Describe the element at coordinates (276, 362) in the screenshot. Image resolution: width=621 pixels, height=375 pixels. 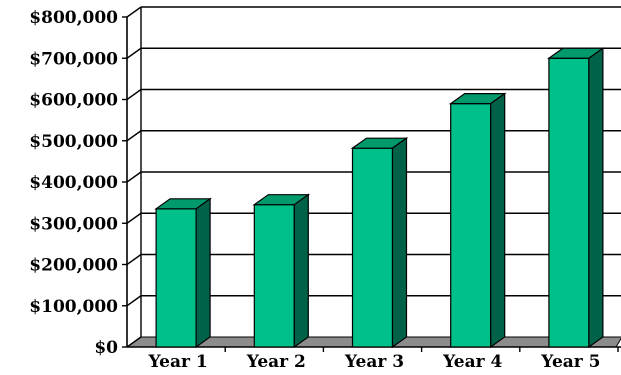
I see `x-tick-label: Year 2` at that location.